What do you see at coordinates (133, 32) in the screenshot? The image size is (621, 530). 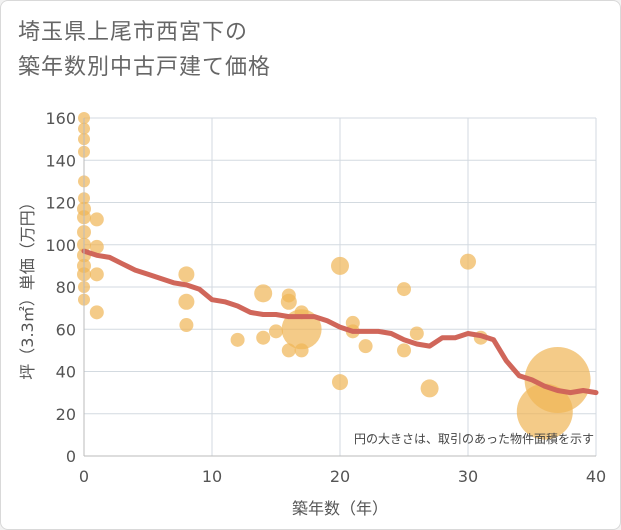 I see `chart-title-line1: 埼玉県上尾市西宮下の` at bounding box center [133, 32].